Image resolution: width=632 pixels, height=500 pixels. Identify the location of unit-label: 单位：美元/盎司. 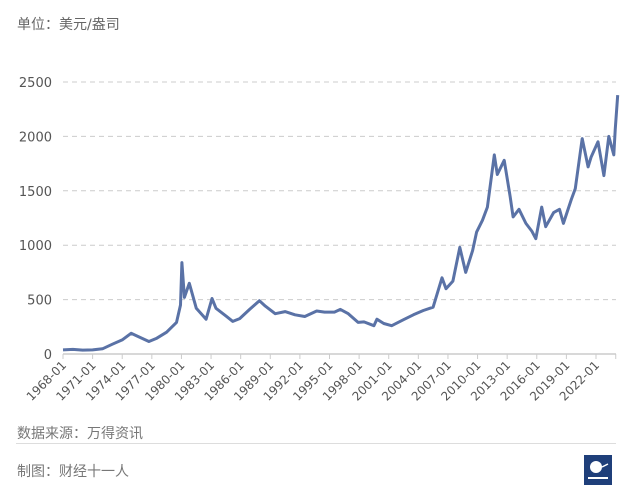
(68, 25).